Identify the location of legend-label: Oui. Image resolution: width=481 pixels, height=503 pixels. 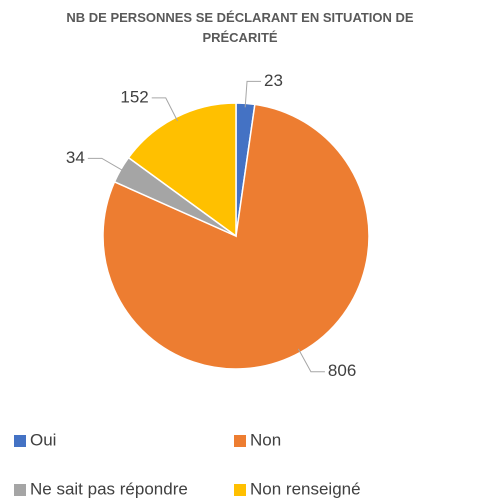
(43, 439).